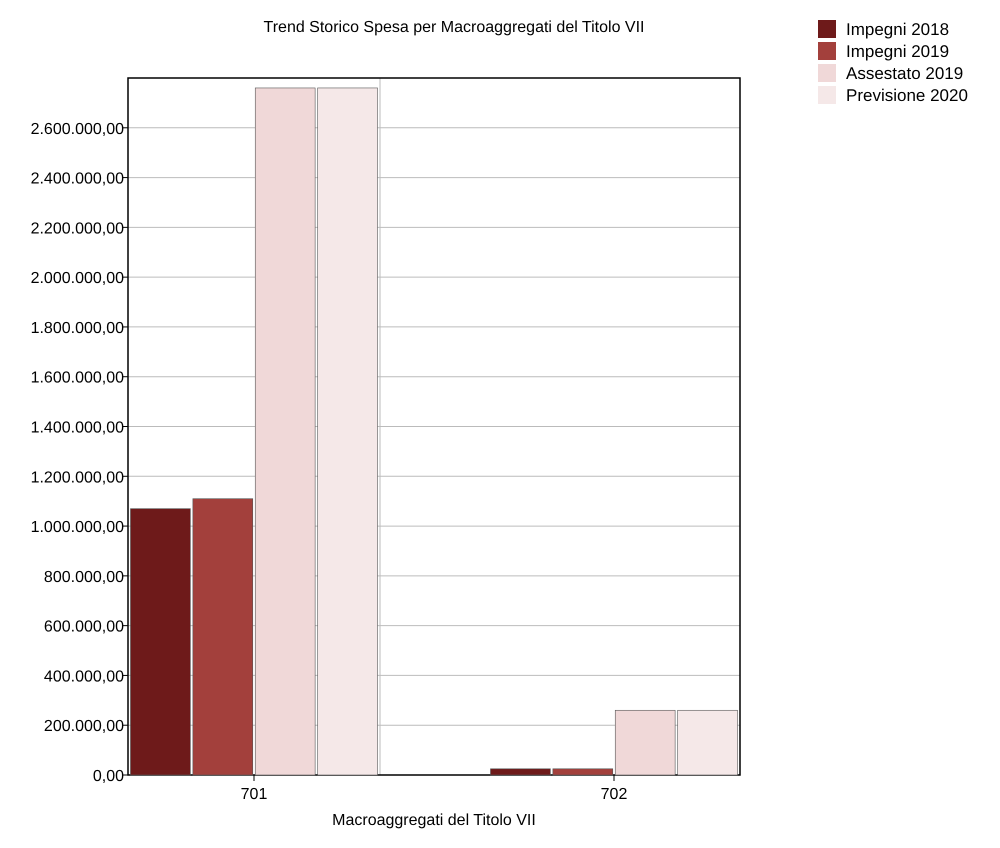 The image size is (1000, 848). Describe the element at coordinates (77, 378) in the screenshot. I see `y-tick-label: 1.600.000,00` at that location.